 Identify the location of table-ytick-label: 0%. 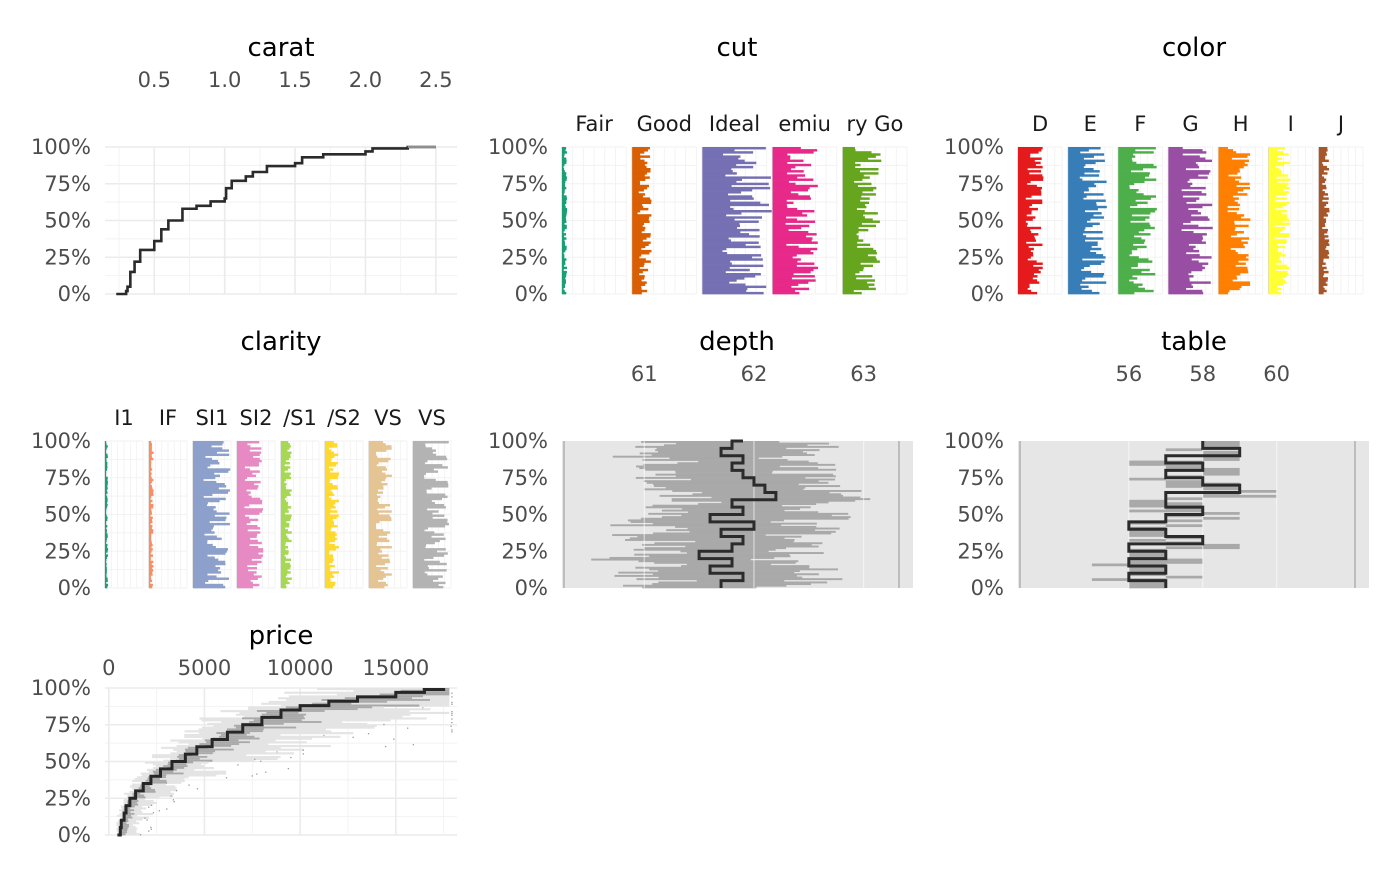
(987, 588).